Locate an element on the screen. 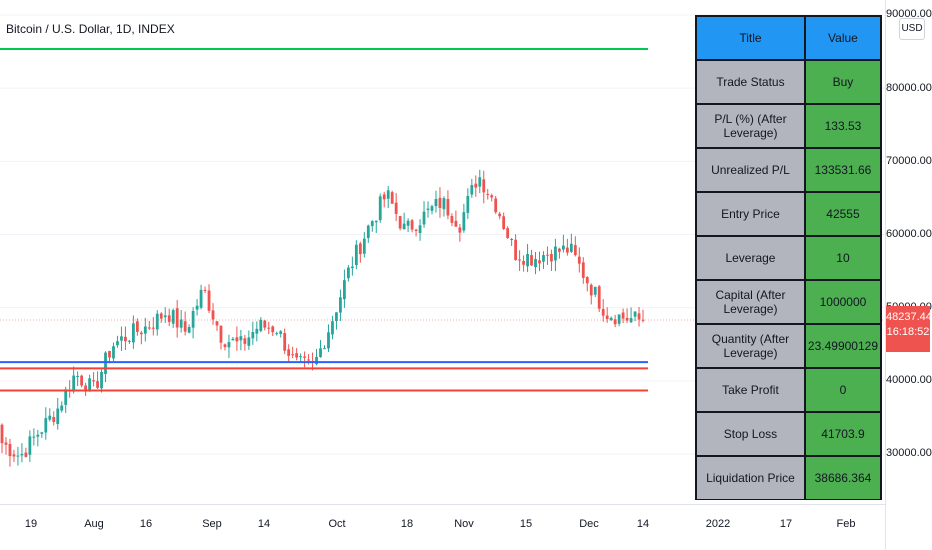  row-value: 38686.364 is located at coordinates (843, 477).